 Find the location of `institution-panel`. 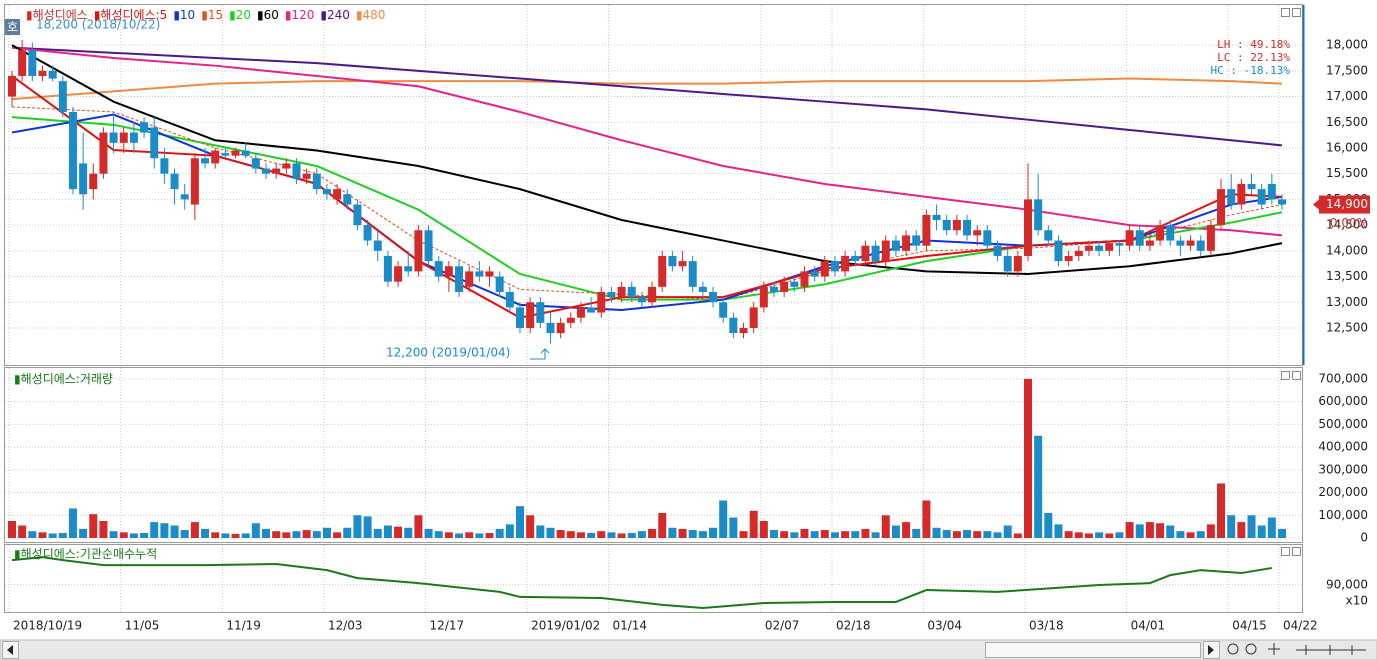

institution-panel is located at coordinates (653, 578).